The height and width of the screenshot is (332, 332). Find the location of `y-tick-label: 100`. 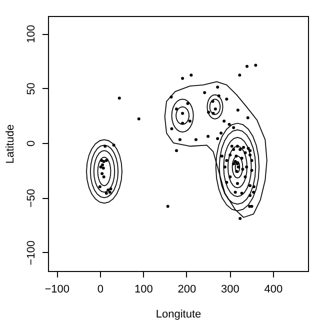

y-tick-label: 100 is located at coordinates (32, 34).